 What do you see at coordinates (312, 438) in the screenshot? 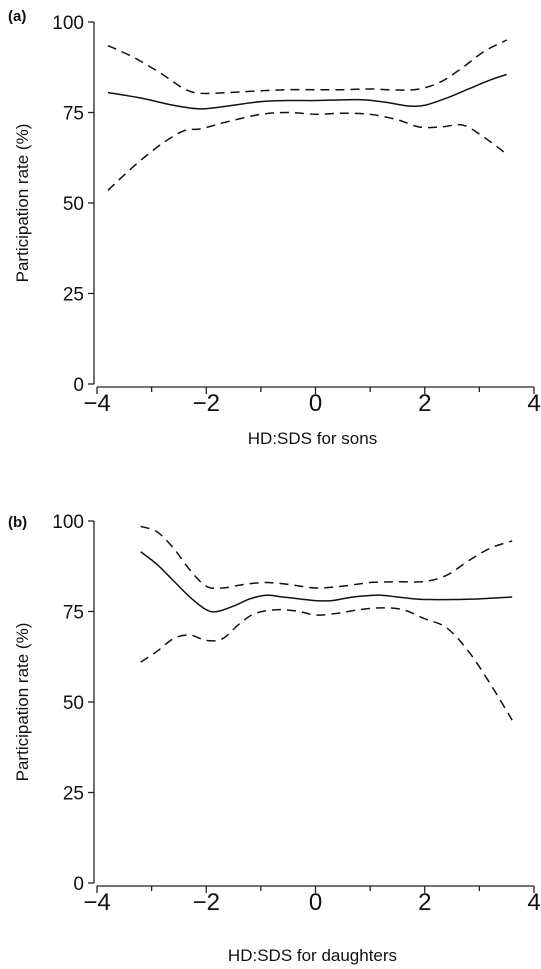
I see `x-axis-title: HD:SDS for sons` at bounding box center [312, 438].